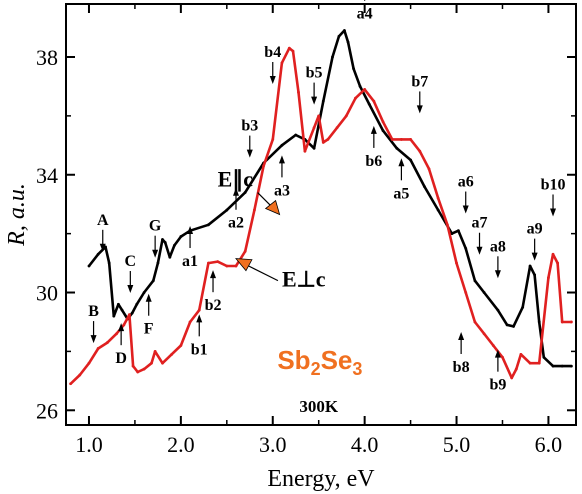 This screenshot has width=582, height=494. What do you see at coordinates (304, 279) in the screenshot?
I see `polarization-label: E⊥c` at bounding box center [304, 279].